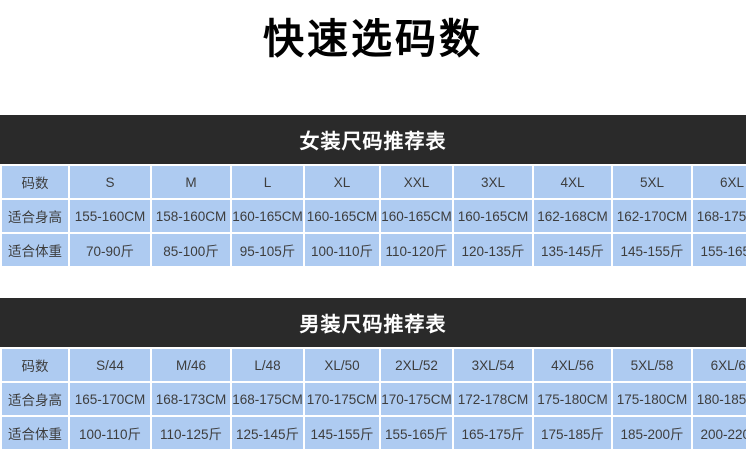  What do you see at coordinates (110, 216) in the screenshot?
I see `value-cell: 155-160CM` at bounding box center [110, 216].